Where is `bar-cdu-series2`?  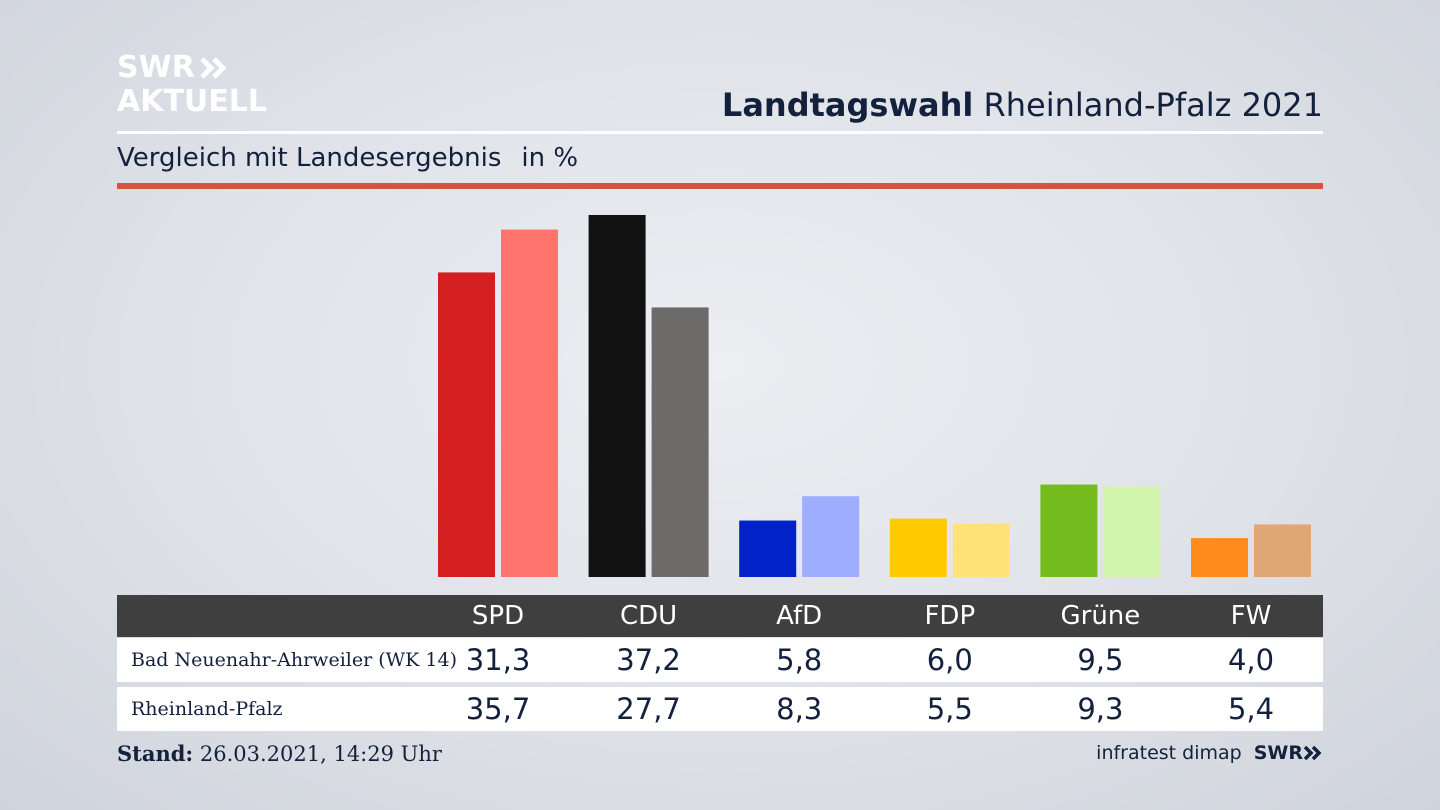
bar-cdu-series2 is located at coordinates (680, 442).